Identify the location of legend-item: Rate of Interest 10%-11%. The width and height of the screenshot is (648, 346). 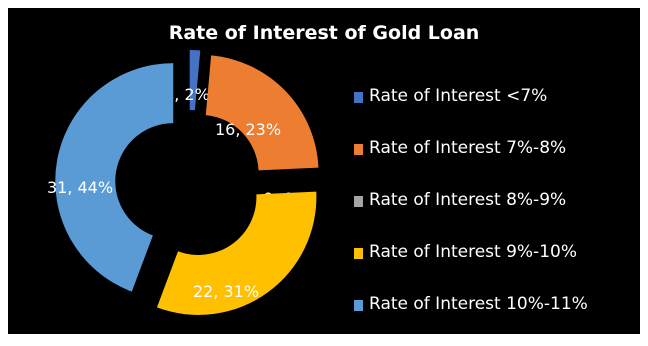
(497, 320).